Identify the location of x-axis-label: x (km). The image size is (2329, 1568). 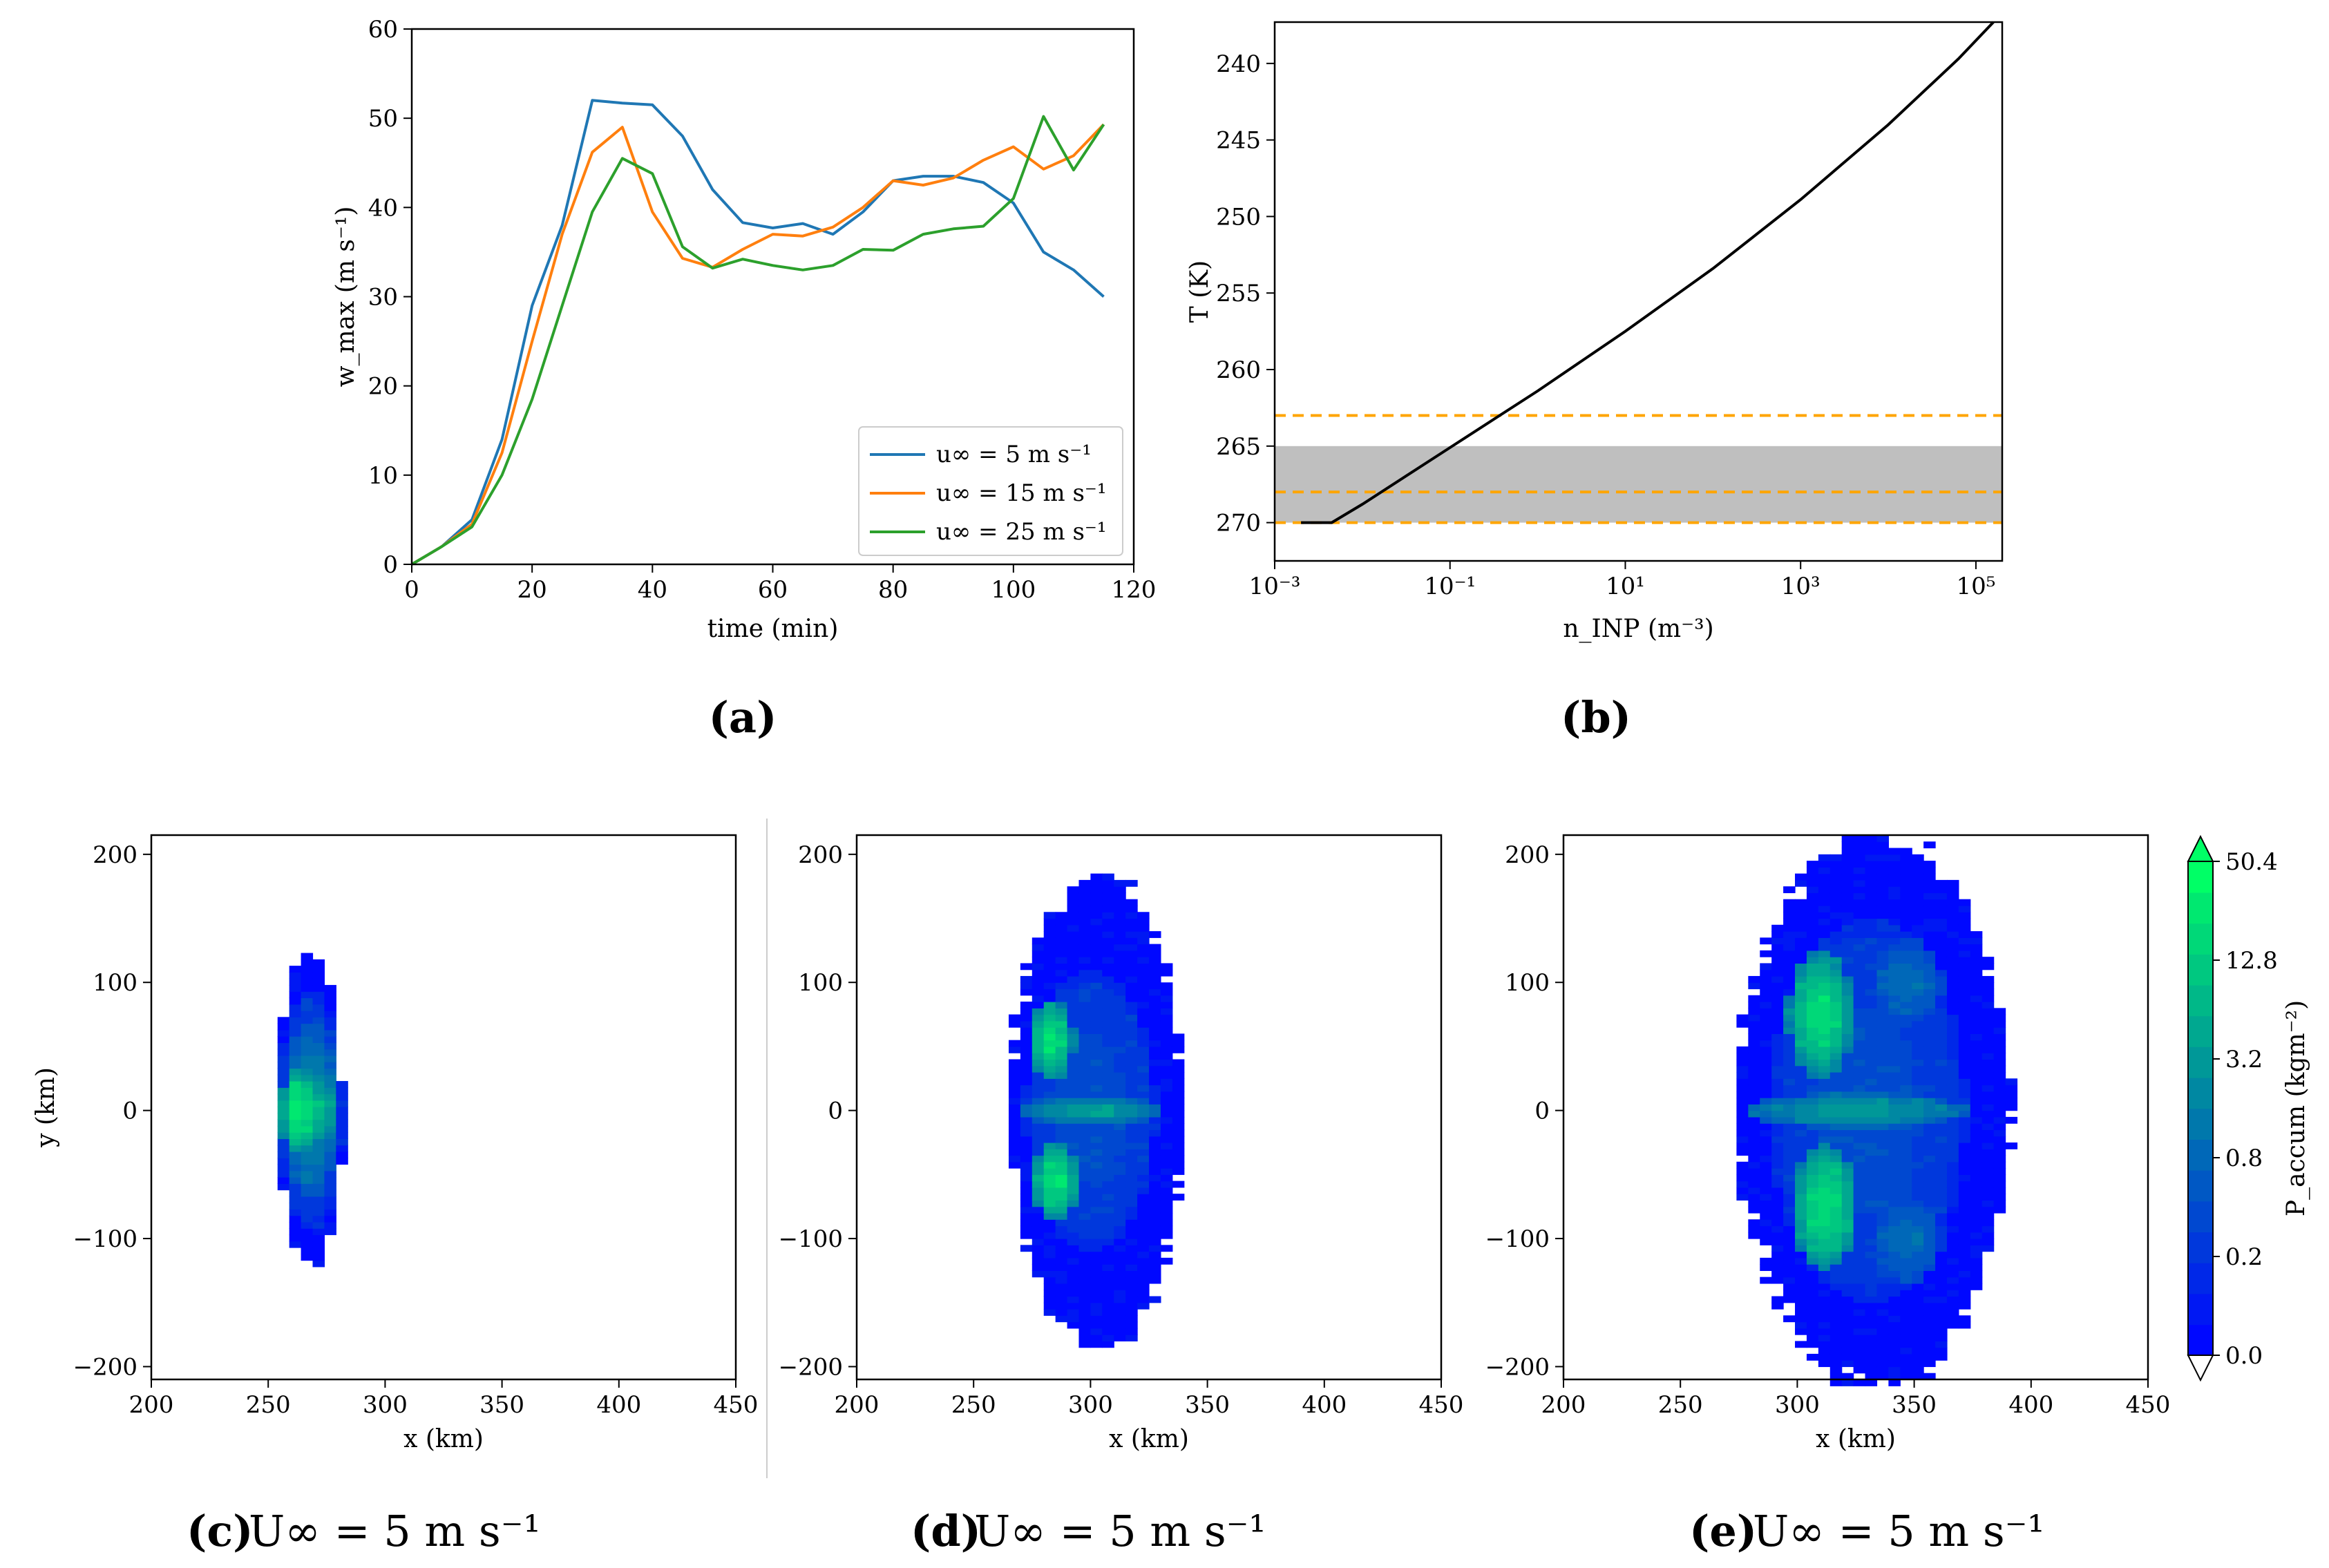
(1856, 1439).